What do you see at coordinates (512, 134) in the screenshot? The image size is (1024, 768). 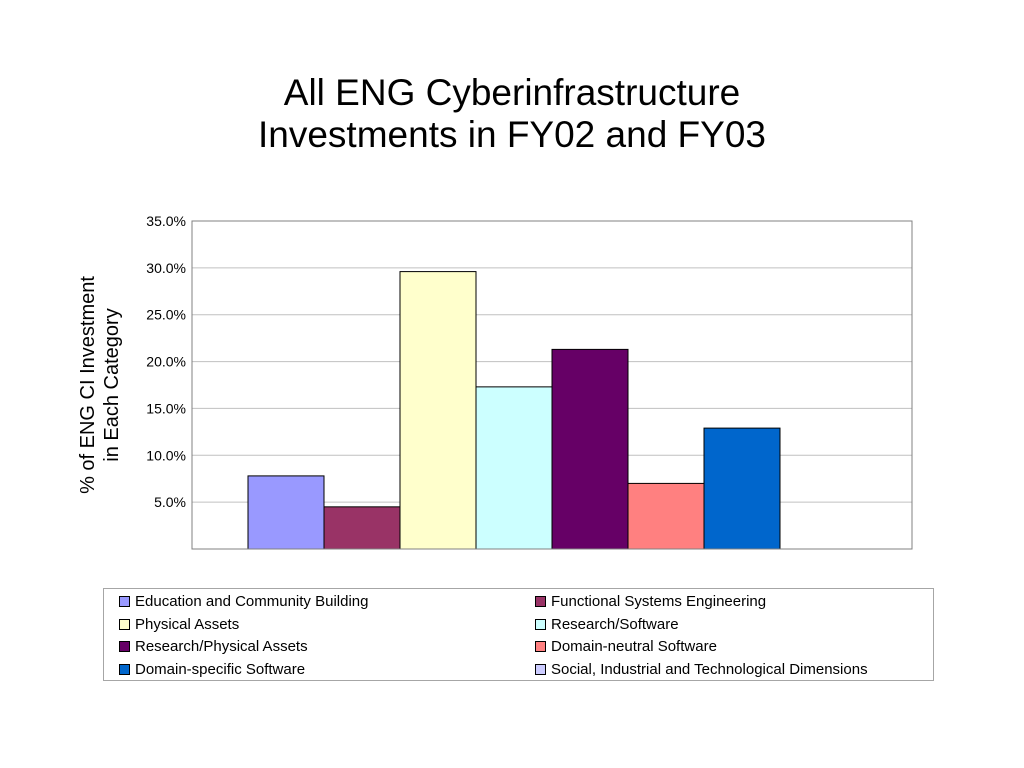 I see `chart-title-line-2: Investments in FY02 and FY03` at bounding box center [512, 134].